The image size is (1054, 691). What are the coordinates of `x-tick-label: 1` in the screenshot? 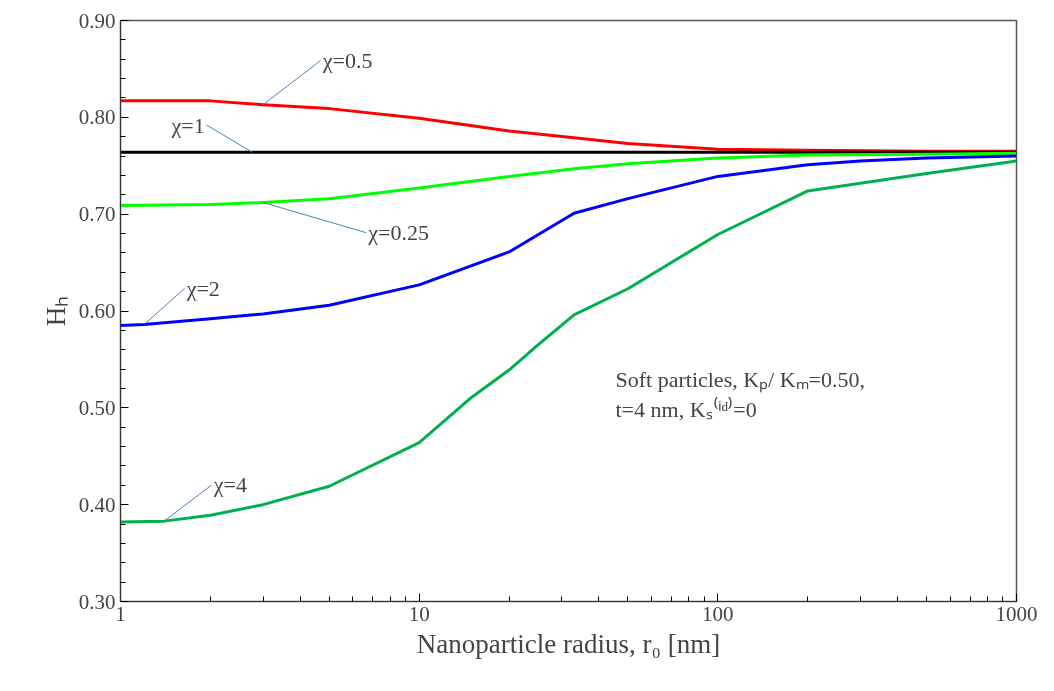 It's located at (120, 613).